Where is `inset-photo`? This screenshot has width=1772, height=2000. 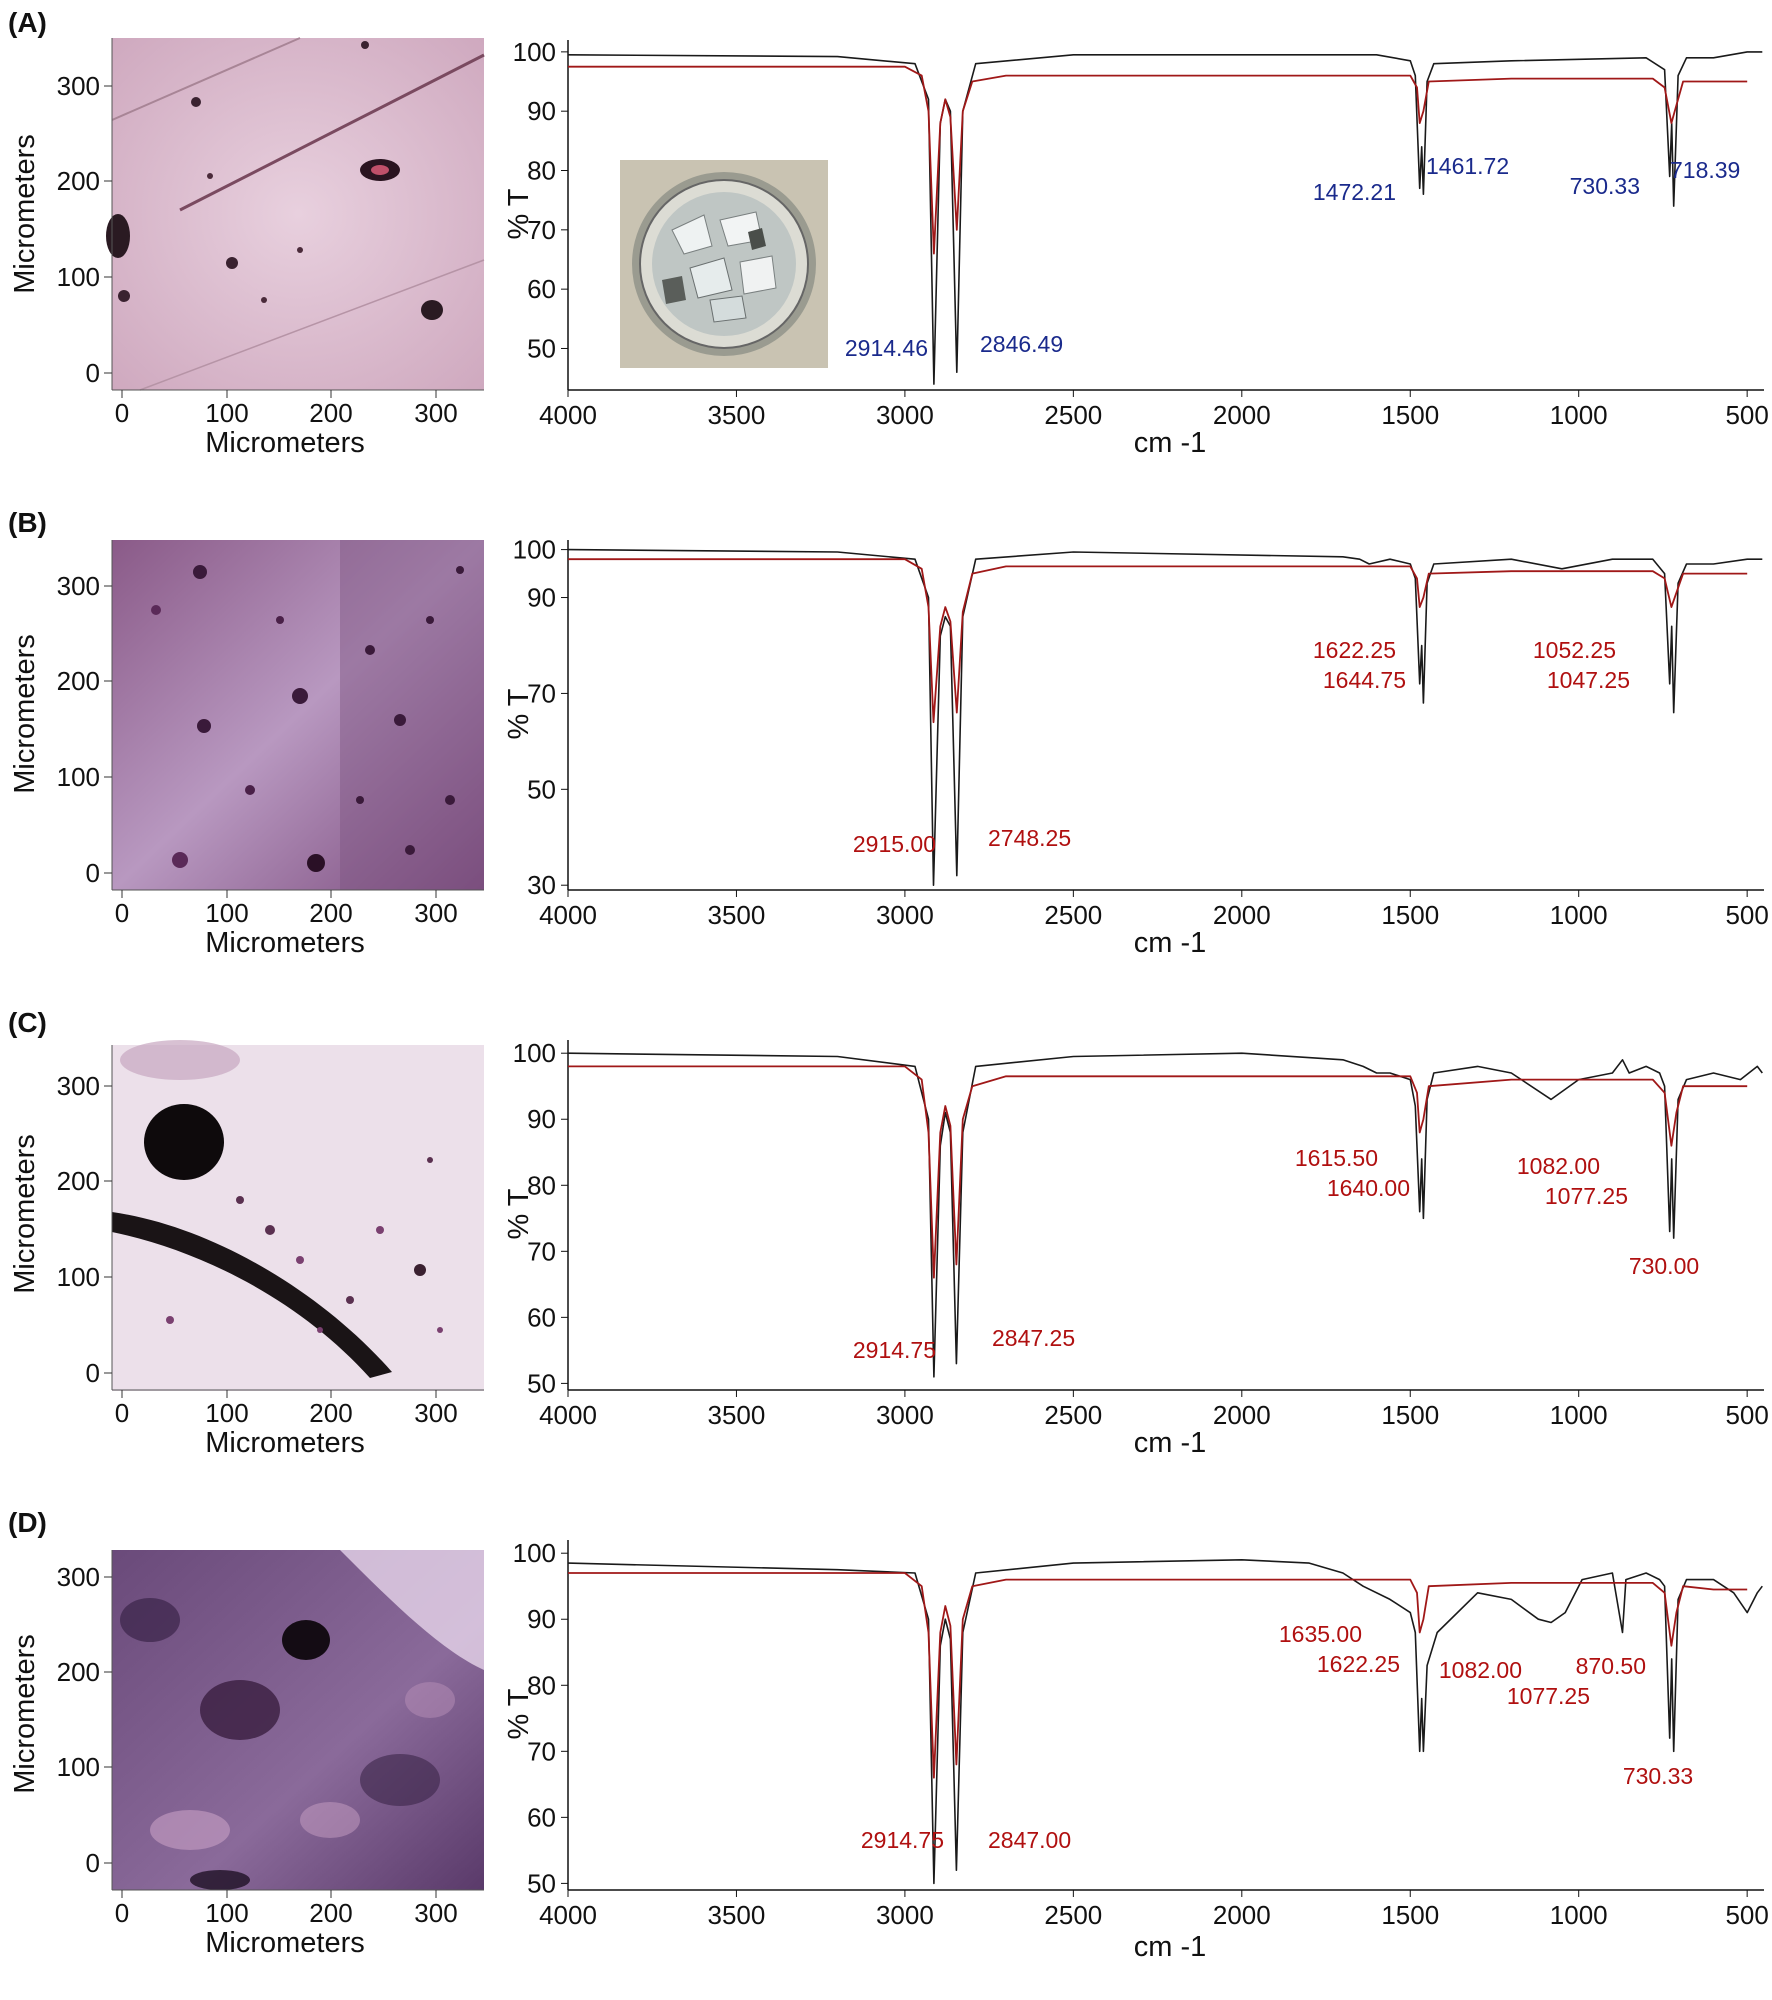
inset-photo is located at coordinates (724, 264).